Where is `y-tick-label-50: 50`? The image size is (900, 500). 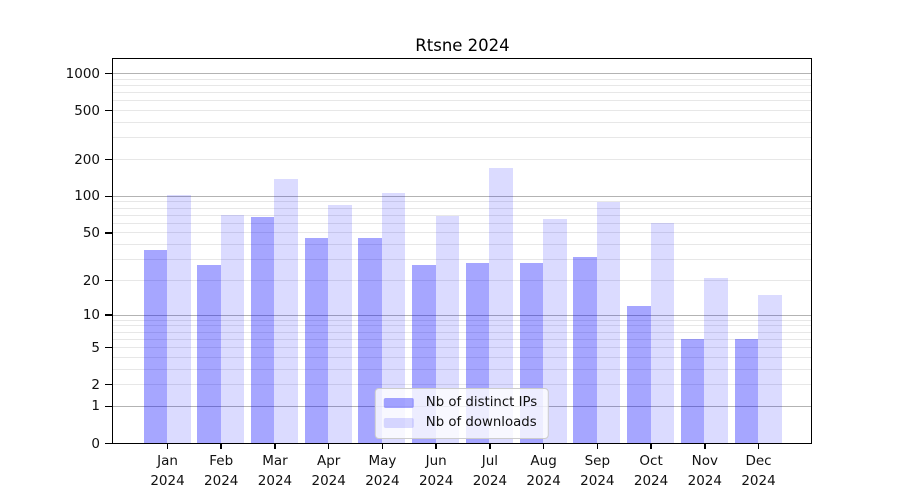 y-tick-label-50: 50 is located at coordinates (91, 232).